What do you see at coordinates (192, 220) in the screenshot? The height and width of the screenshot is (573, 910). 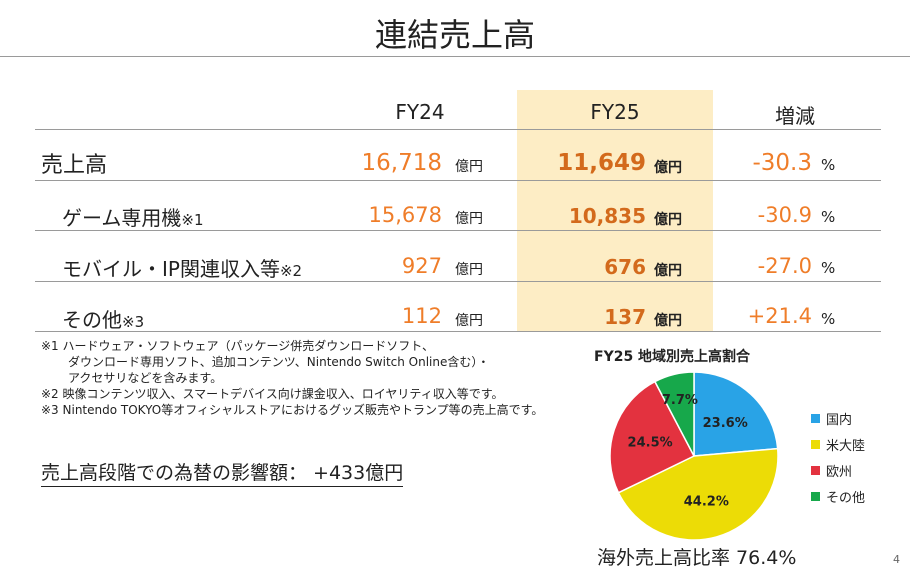 I see `footnote-ref: ※1` at bounding box center [192, 220].